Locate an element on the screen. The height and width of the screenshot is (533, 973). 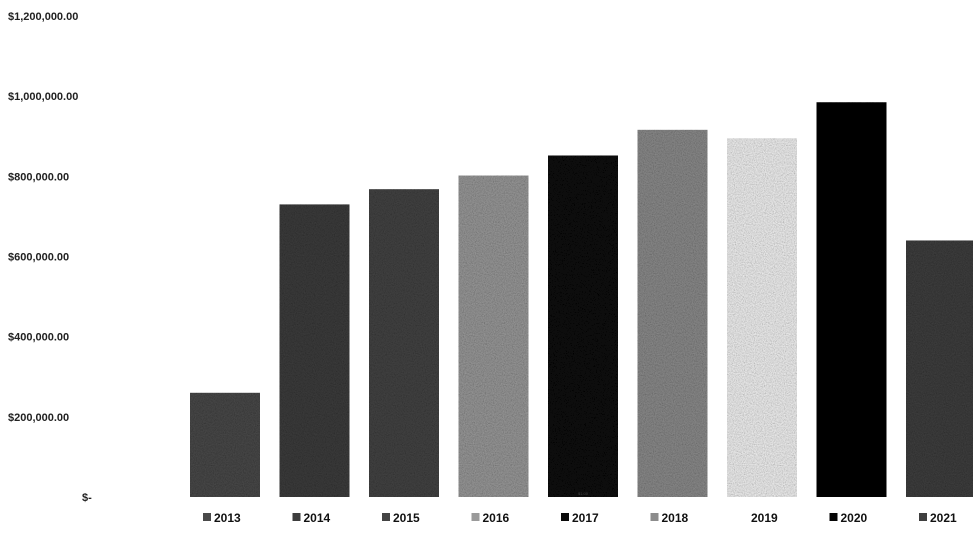
legend-label: 2013 is located at coordinates (227, 518).